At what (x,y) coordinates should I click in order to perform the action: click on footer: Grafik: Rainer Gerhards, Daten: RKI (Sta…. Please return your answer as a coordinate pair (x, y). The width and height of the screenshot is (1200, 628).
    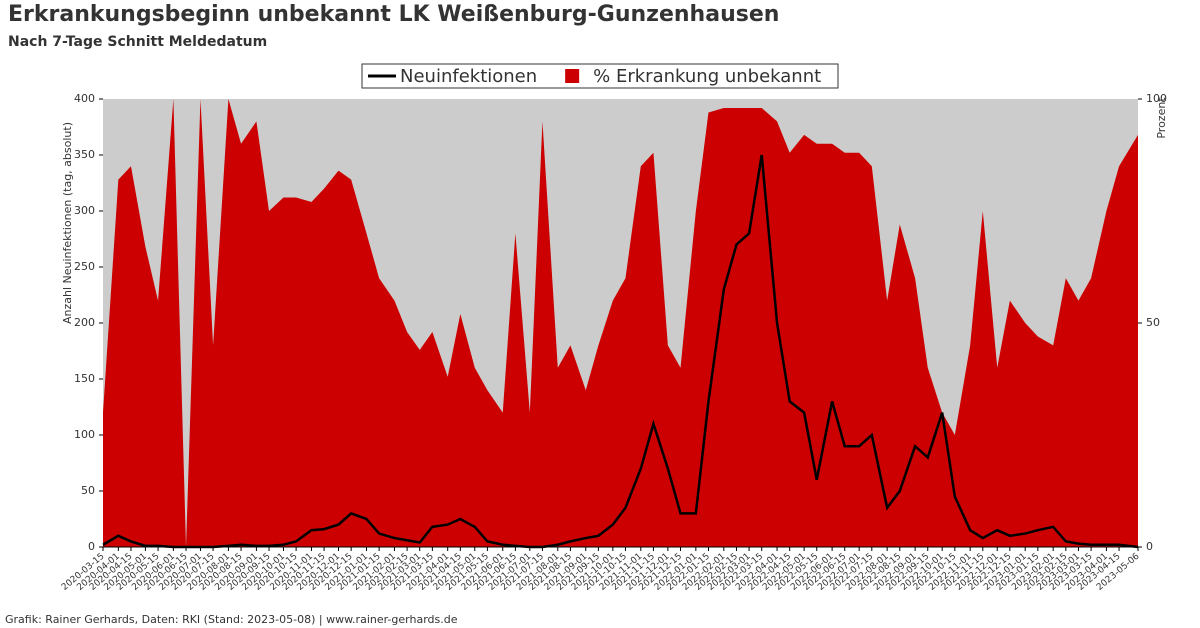
    Looking at the image, I should click on (231, 619).